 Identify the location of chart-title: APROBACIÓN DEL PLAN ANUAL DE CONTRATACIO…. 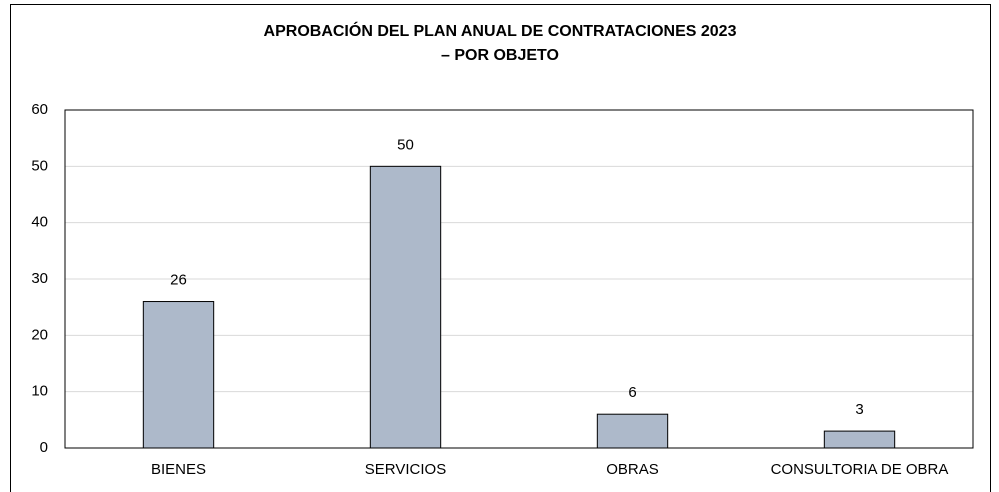
(500, 30).